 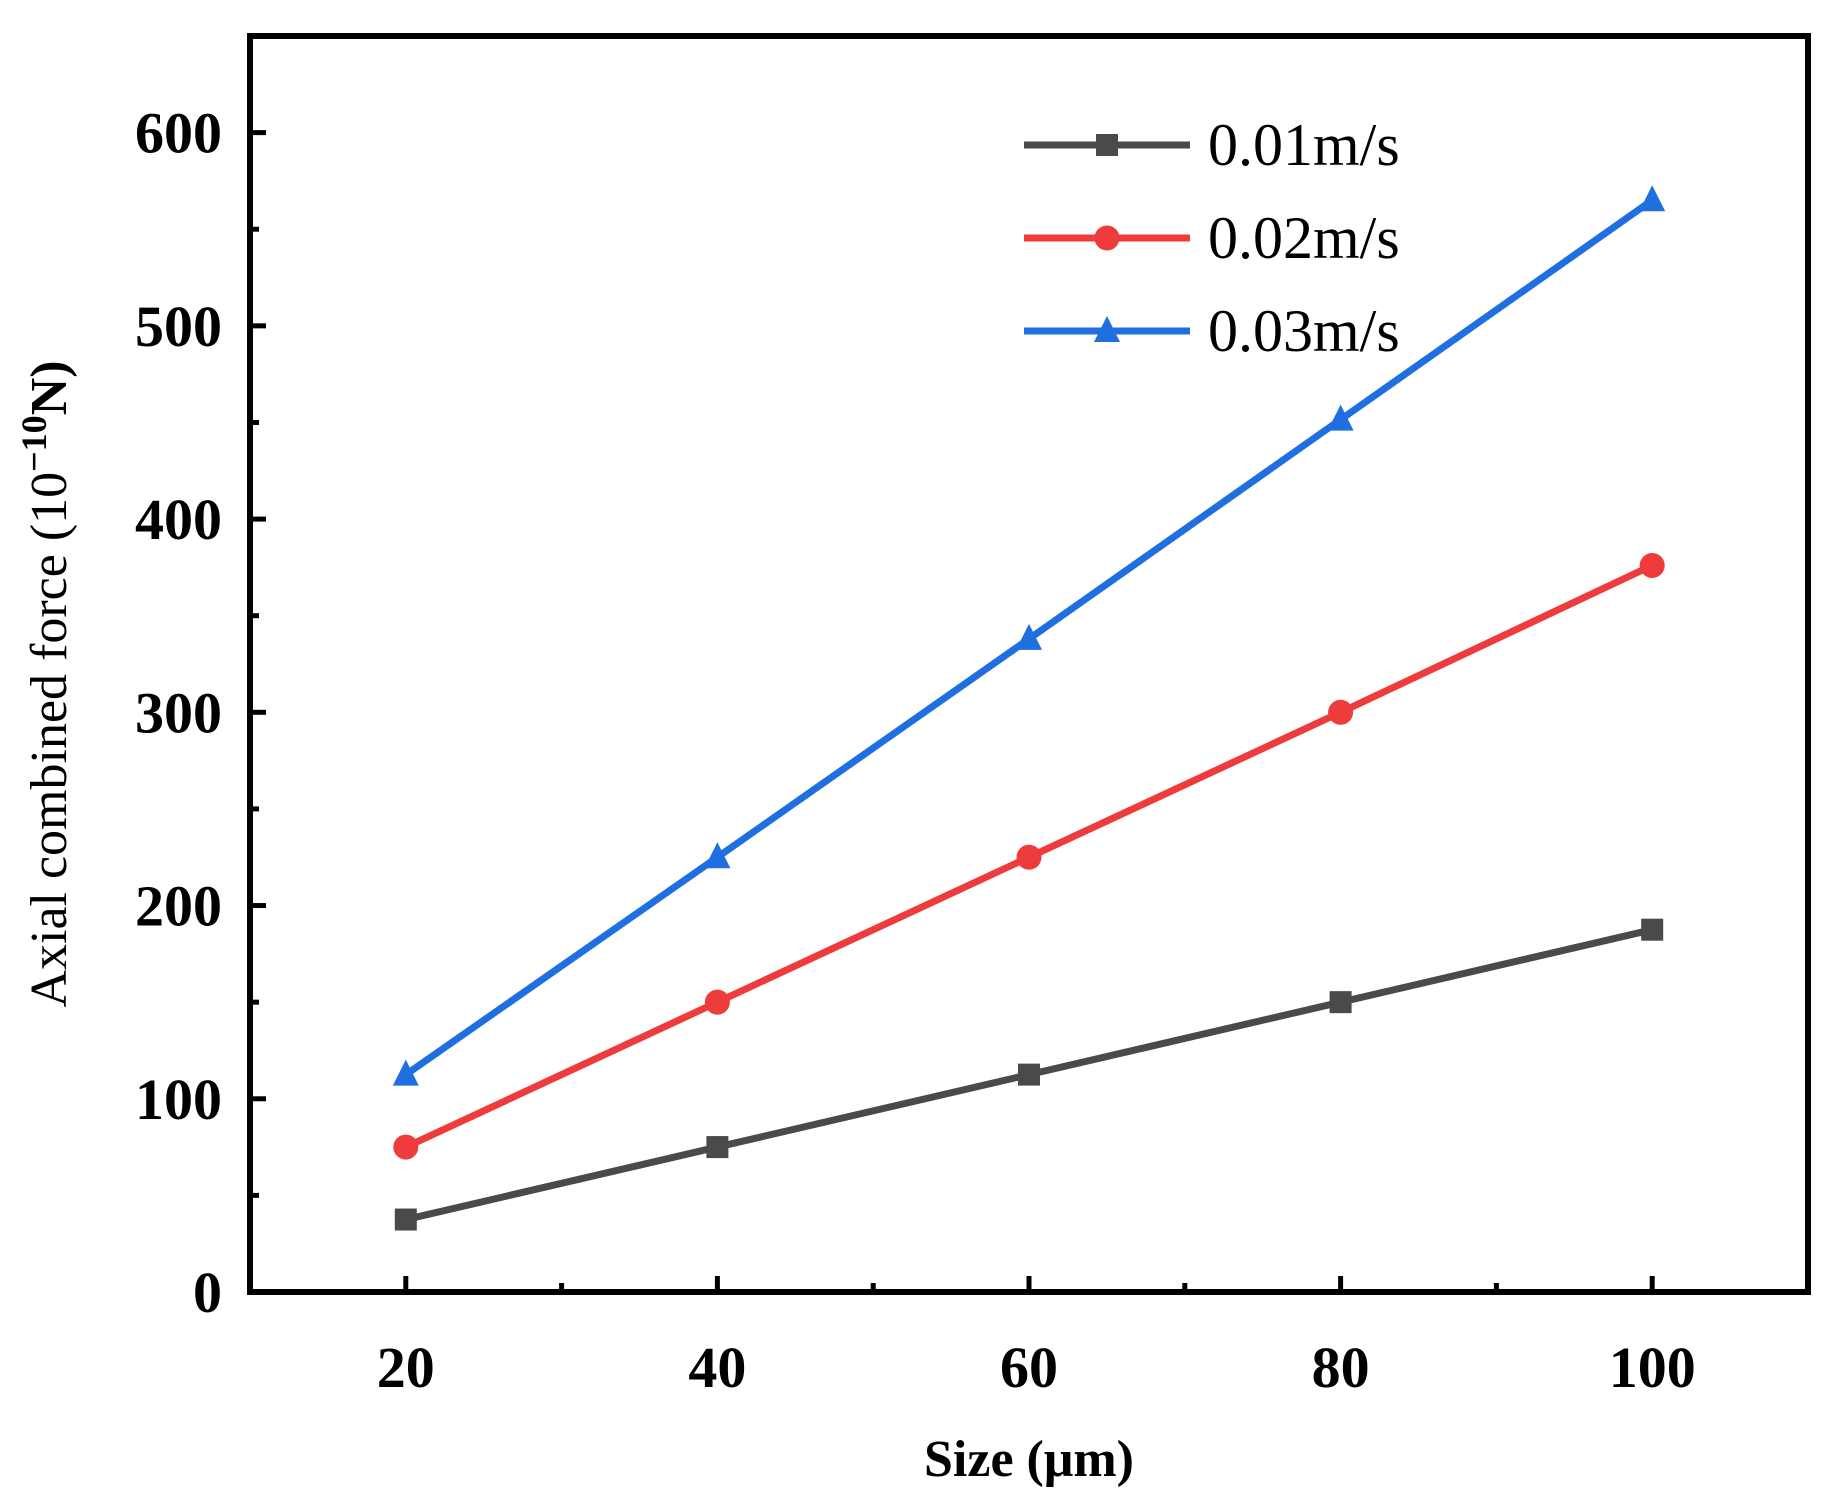 What do you see at coordinates (178, 133) in the screenshot?
I see `y-tick-label: 600` at bounding box center [178, 133].